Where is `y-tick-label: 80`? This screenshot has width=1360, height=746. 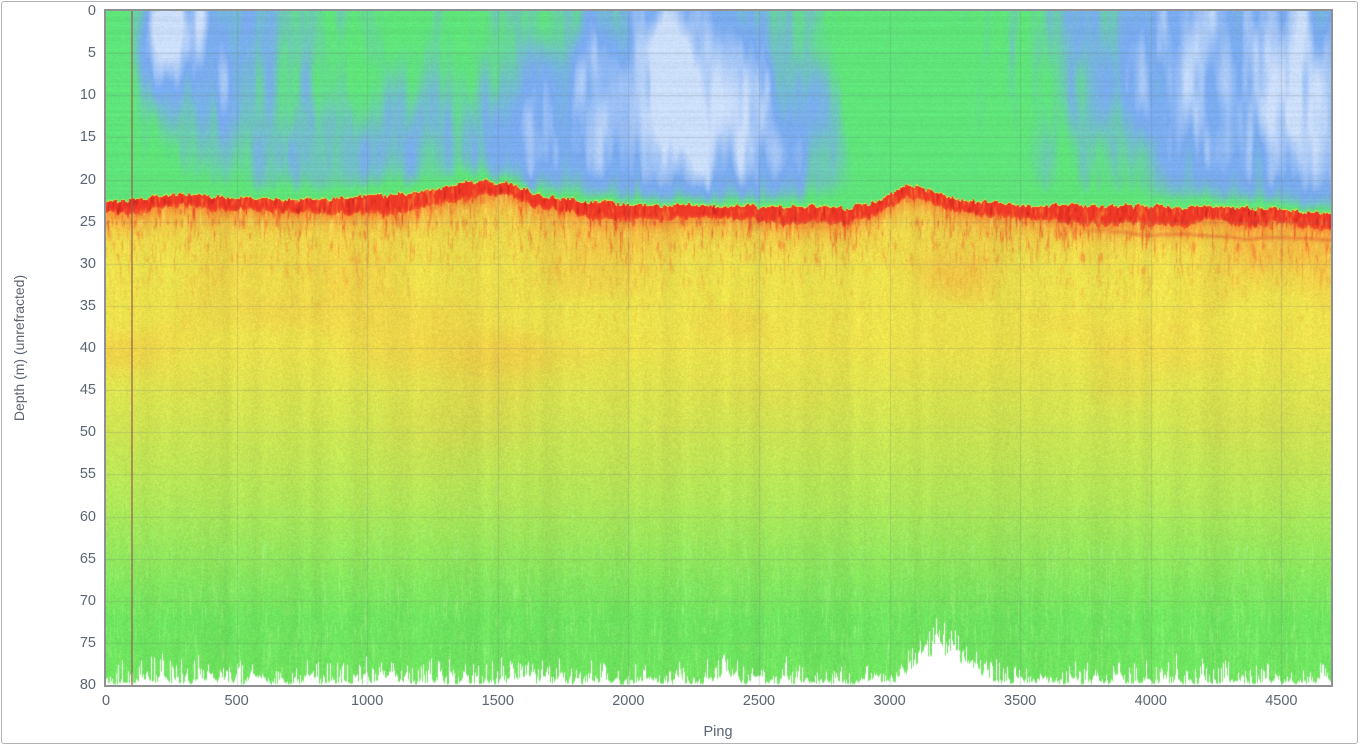 y-tick-label: 80 is located at coordinates (87, 685).